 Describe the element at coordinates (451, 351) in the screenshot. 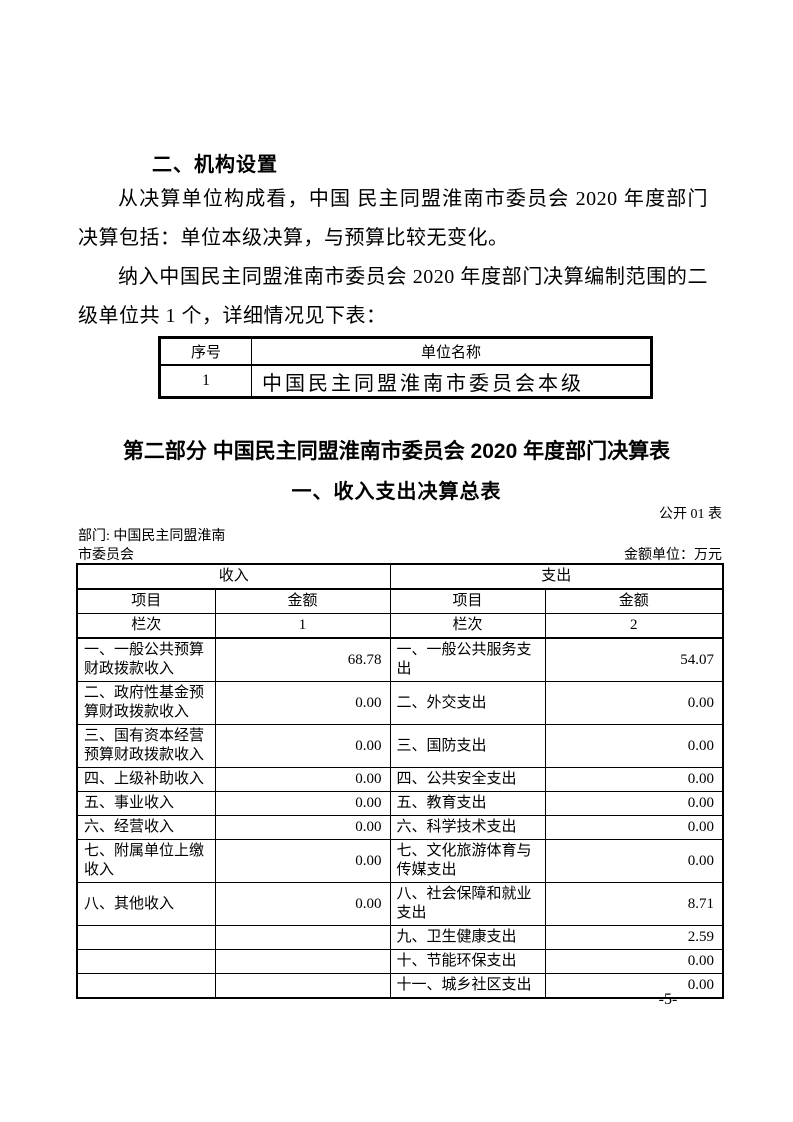

I see `units-col-name-header: 单位名称` at that location.